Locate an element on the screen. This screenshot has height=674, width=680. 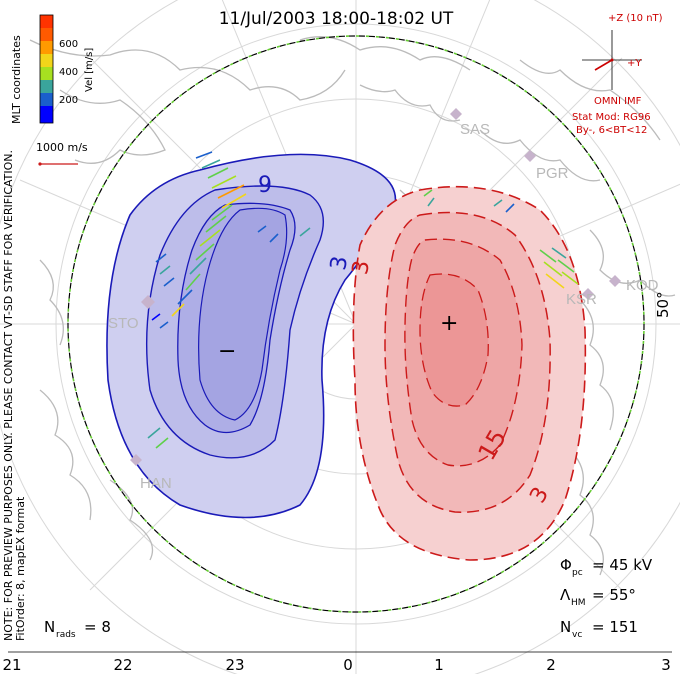
mlt-tick-22: 22 is located at coordinates (122, 665).